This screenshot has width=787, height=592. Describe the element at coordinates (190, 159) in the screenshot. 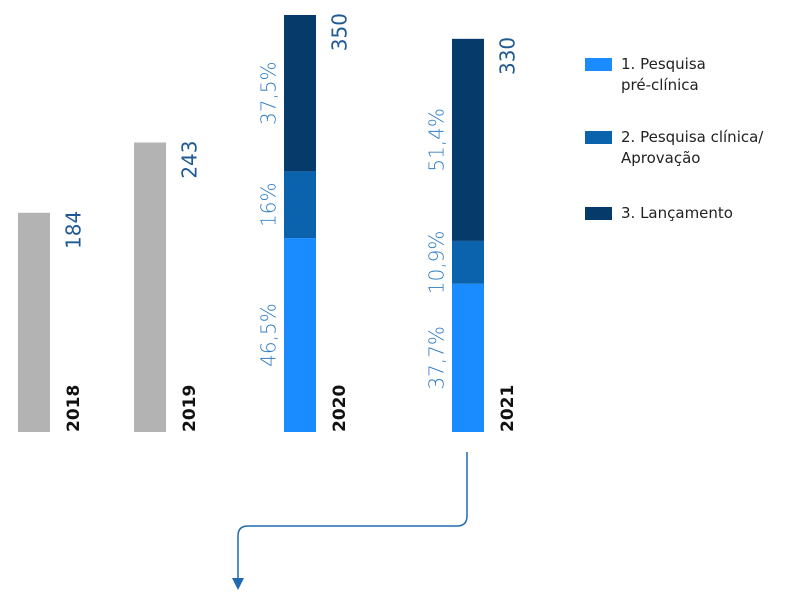

I see `total-label: 243` at that location.